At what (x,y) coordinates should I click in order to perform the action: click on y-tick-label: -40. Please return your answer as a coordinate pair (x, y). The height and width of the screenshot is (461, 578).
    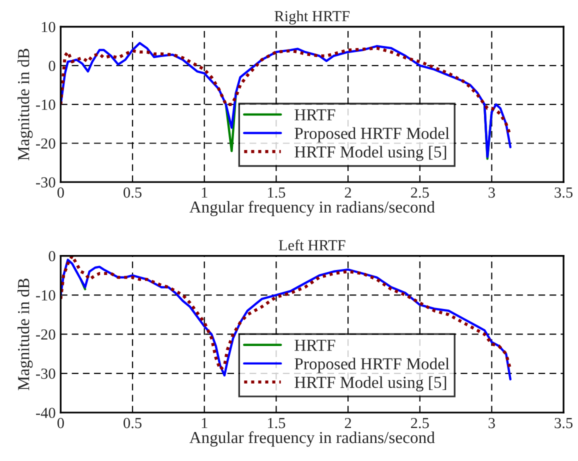
    Looking at the image, I should click on (46, 413).